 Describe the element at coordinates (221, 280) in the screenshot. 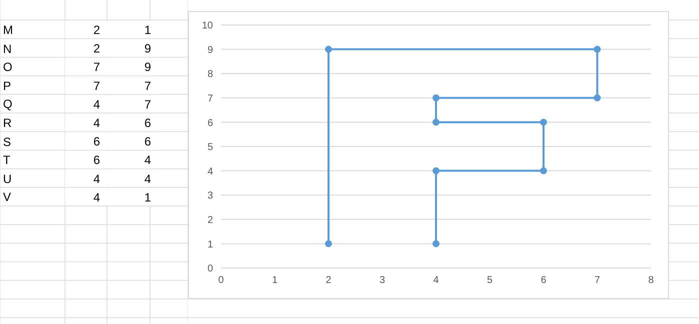

I see `x-tick-label: 0` at that location.